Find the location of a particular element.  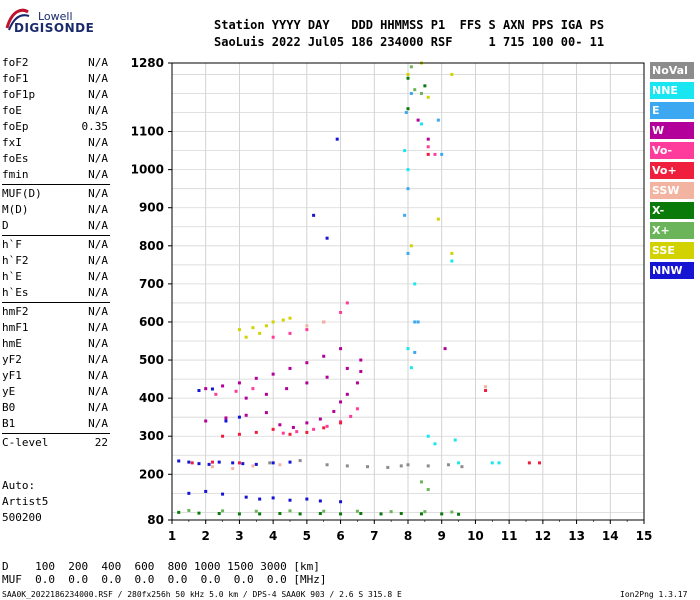

y-tick-label: 700 is located at coordinates (151, 284).